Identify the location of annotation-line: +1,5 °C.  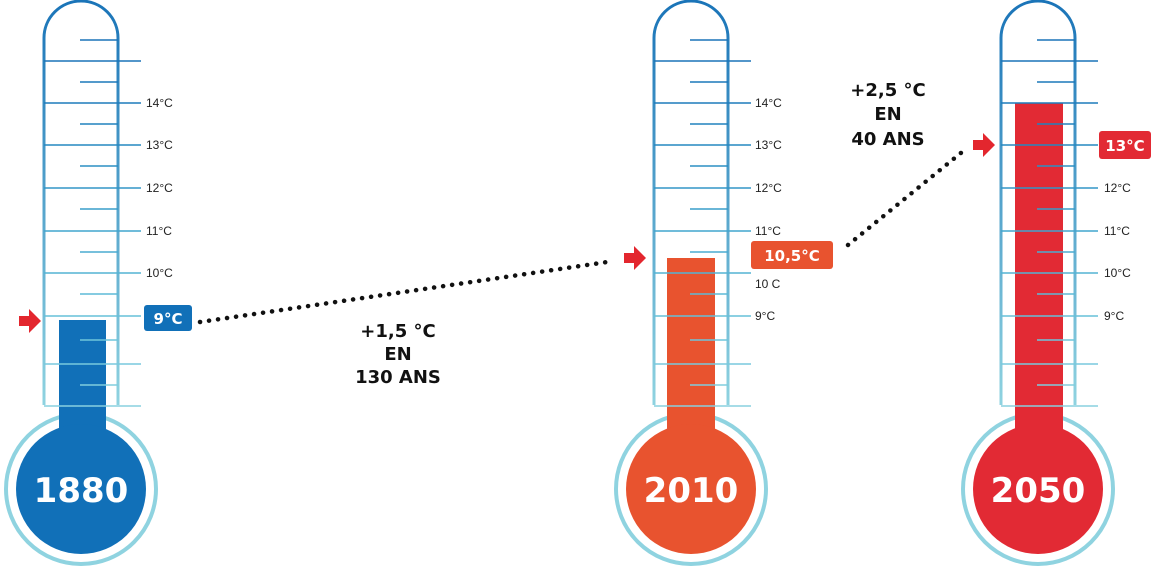
(397, 331).